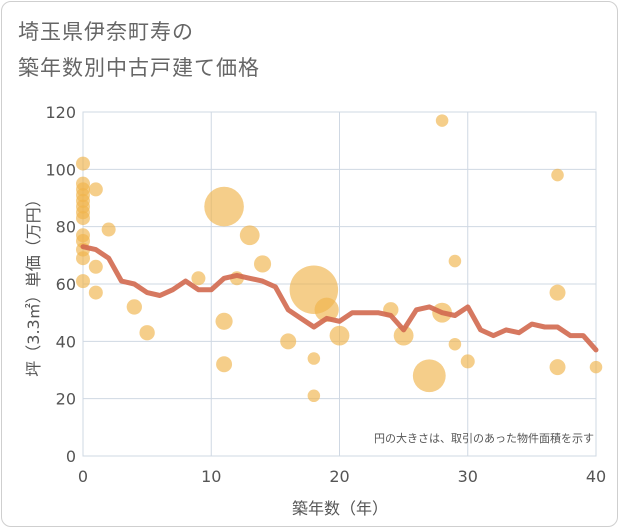 This screenshot has width=621, height=530. What do you see at coordinates (66, 284) in the screenshot?
I see `y-tick-label: 60` at bounding box center [66, 284].